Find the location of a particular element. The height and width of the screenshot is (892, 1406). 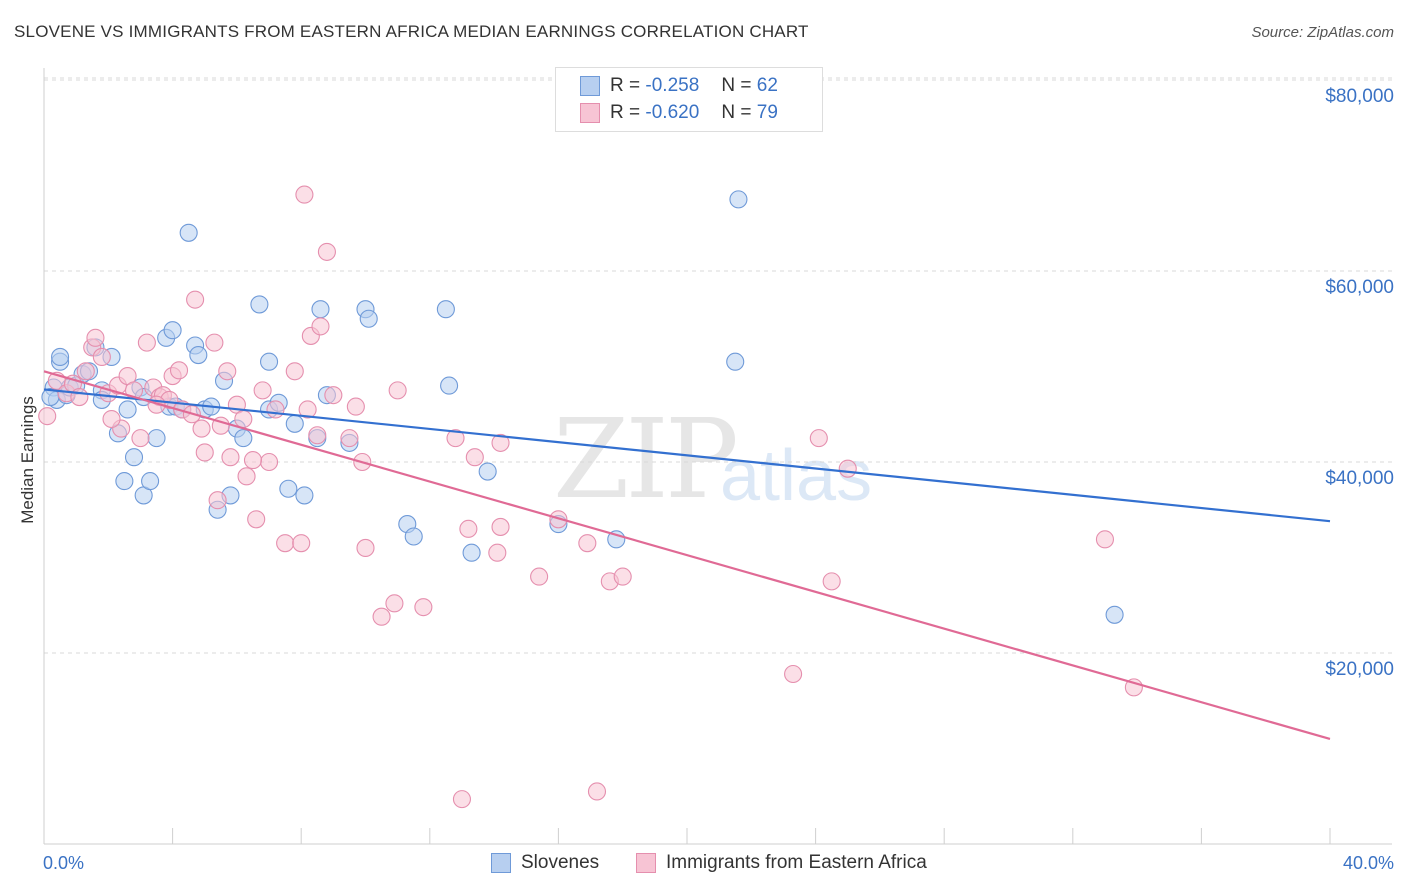

legend-row-slovenes: R = -0.258 N = 62 is located at coordinates (679, 86).